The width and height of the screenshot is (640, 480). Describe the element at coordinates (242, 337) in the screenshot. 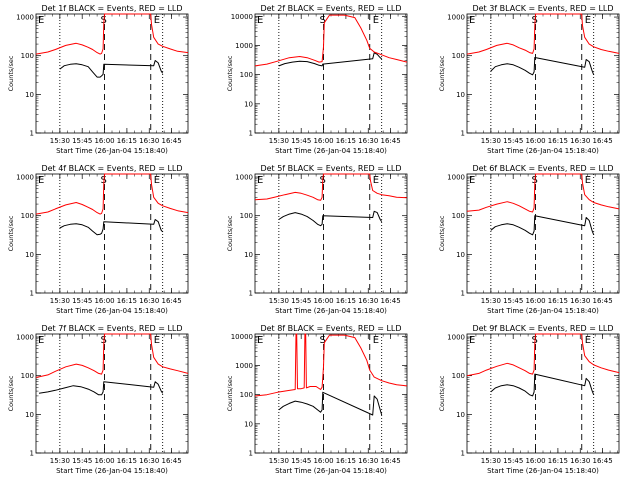

I see `y-tick-label: 10000` at that location.